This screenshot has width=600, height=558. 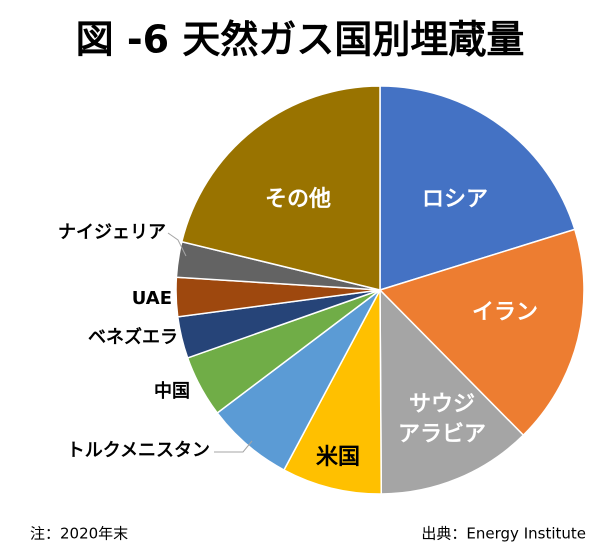 I want to click on slice-label: トルクメニスタン, so click(x=138, y=450).